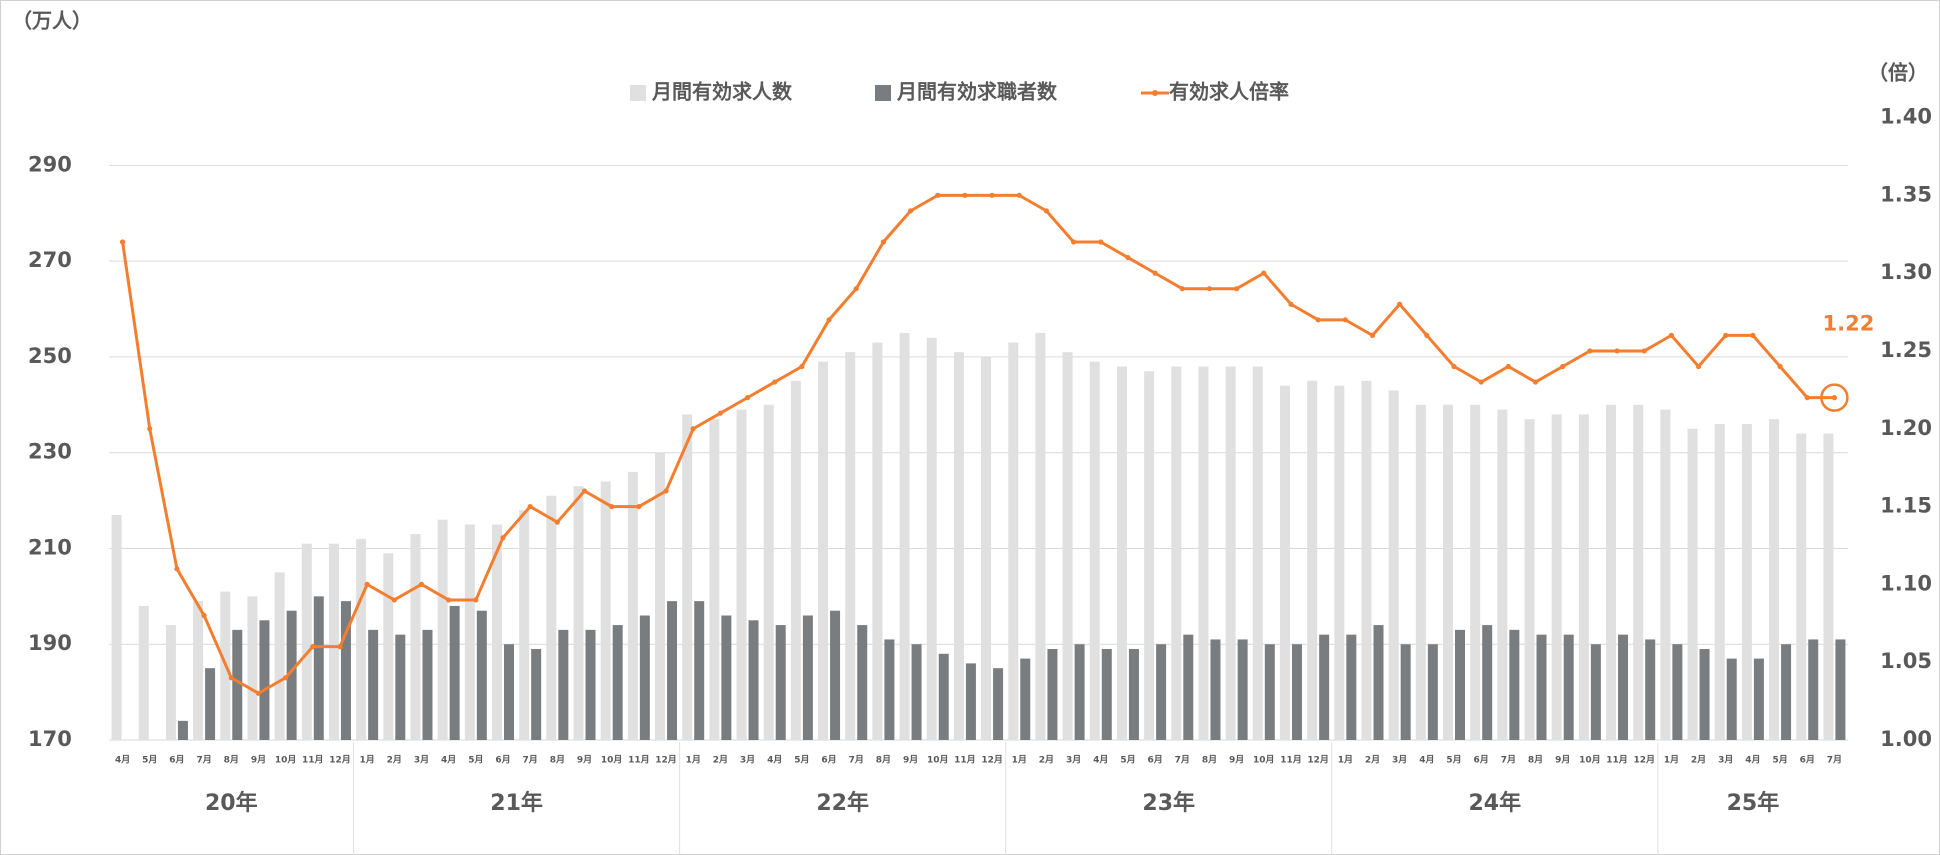  Describe the element at coordinates (1494, 803) in the screenshot. I see `x-group-label: 24年` at that location.